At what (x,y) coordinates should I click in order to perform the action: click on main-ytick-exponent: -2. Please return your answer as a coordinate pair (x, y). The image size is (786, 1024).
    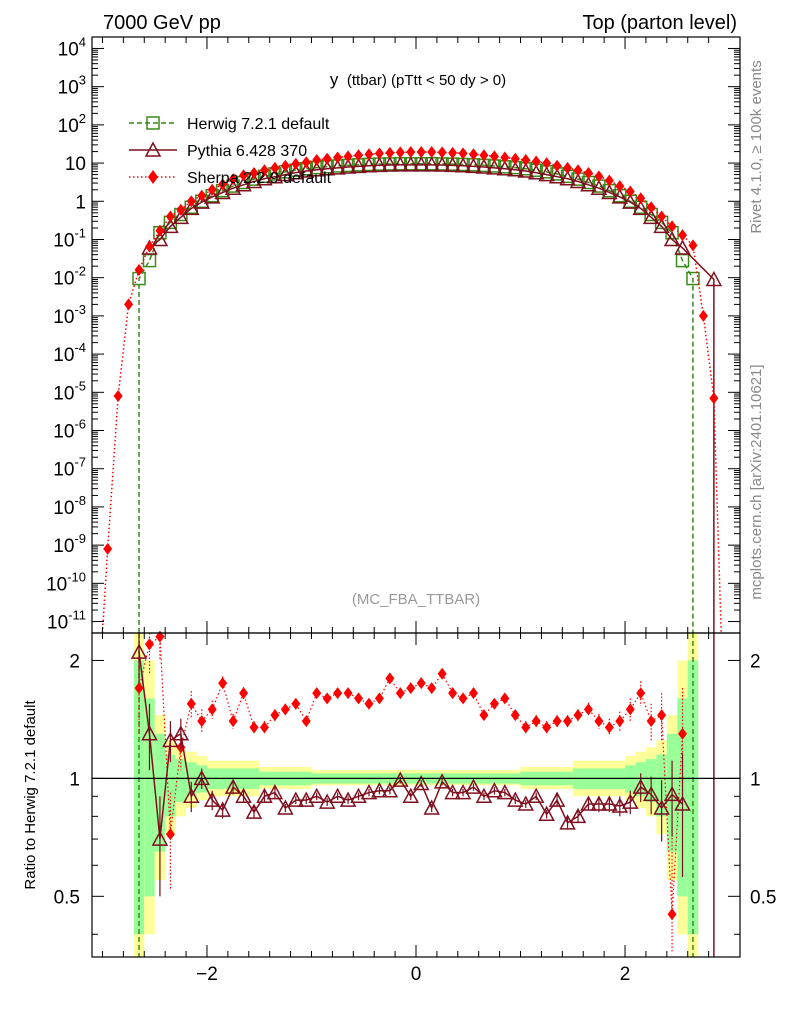
    Looking at the image, I should click on (80, 271).